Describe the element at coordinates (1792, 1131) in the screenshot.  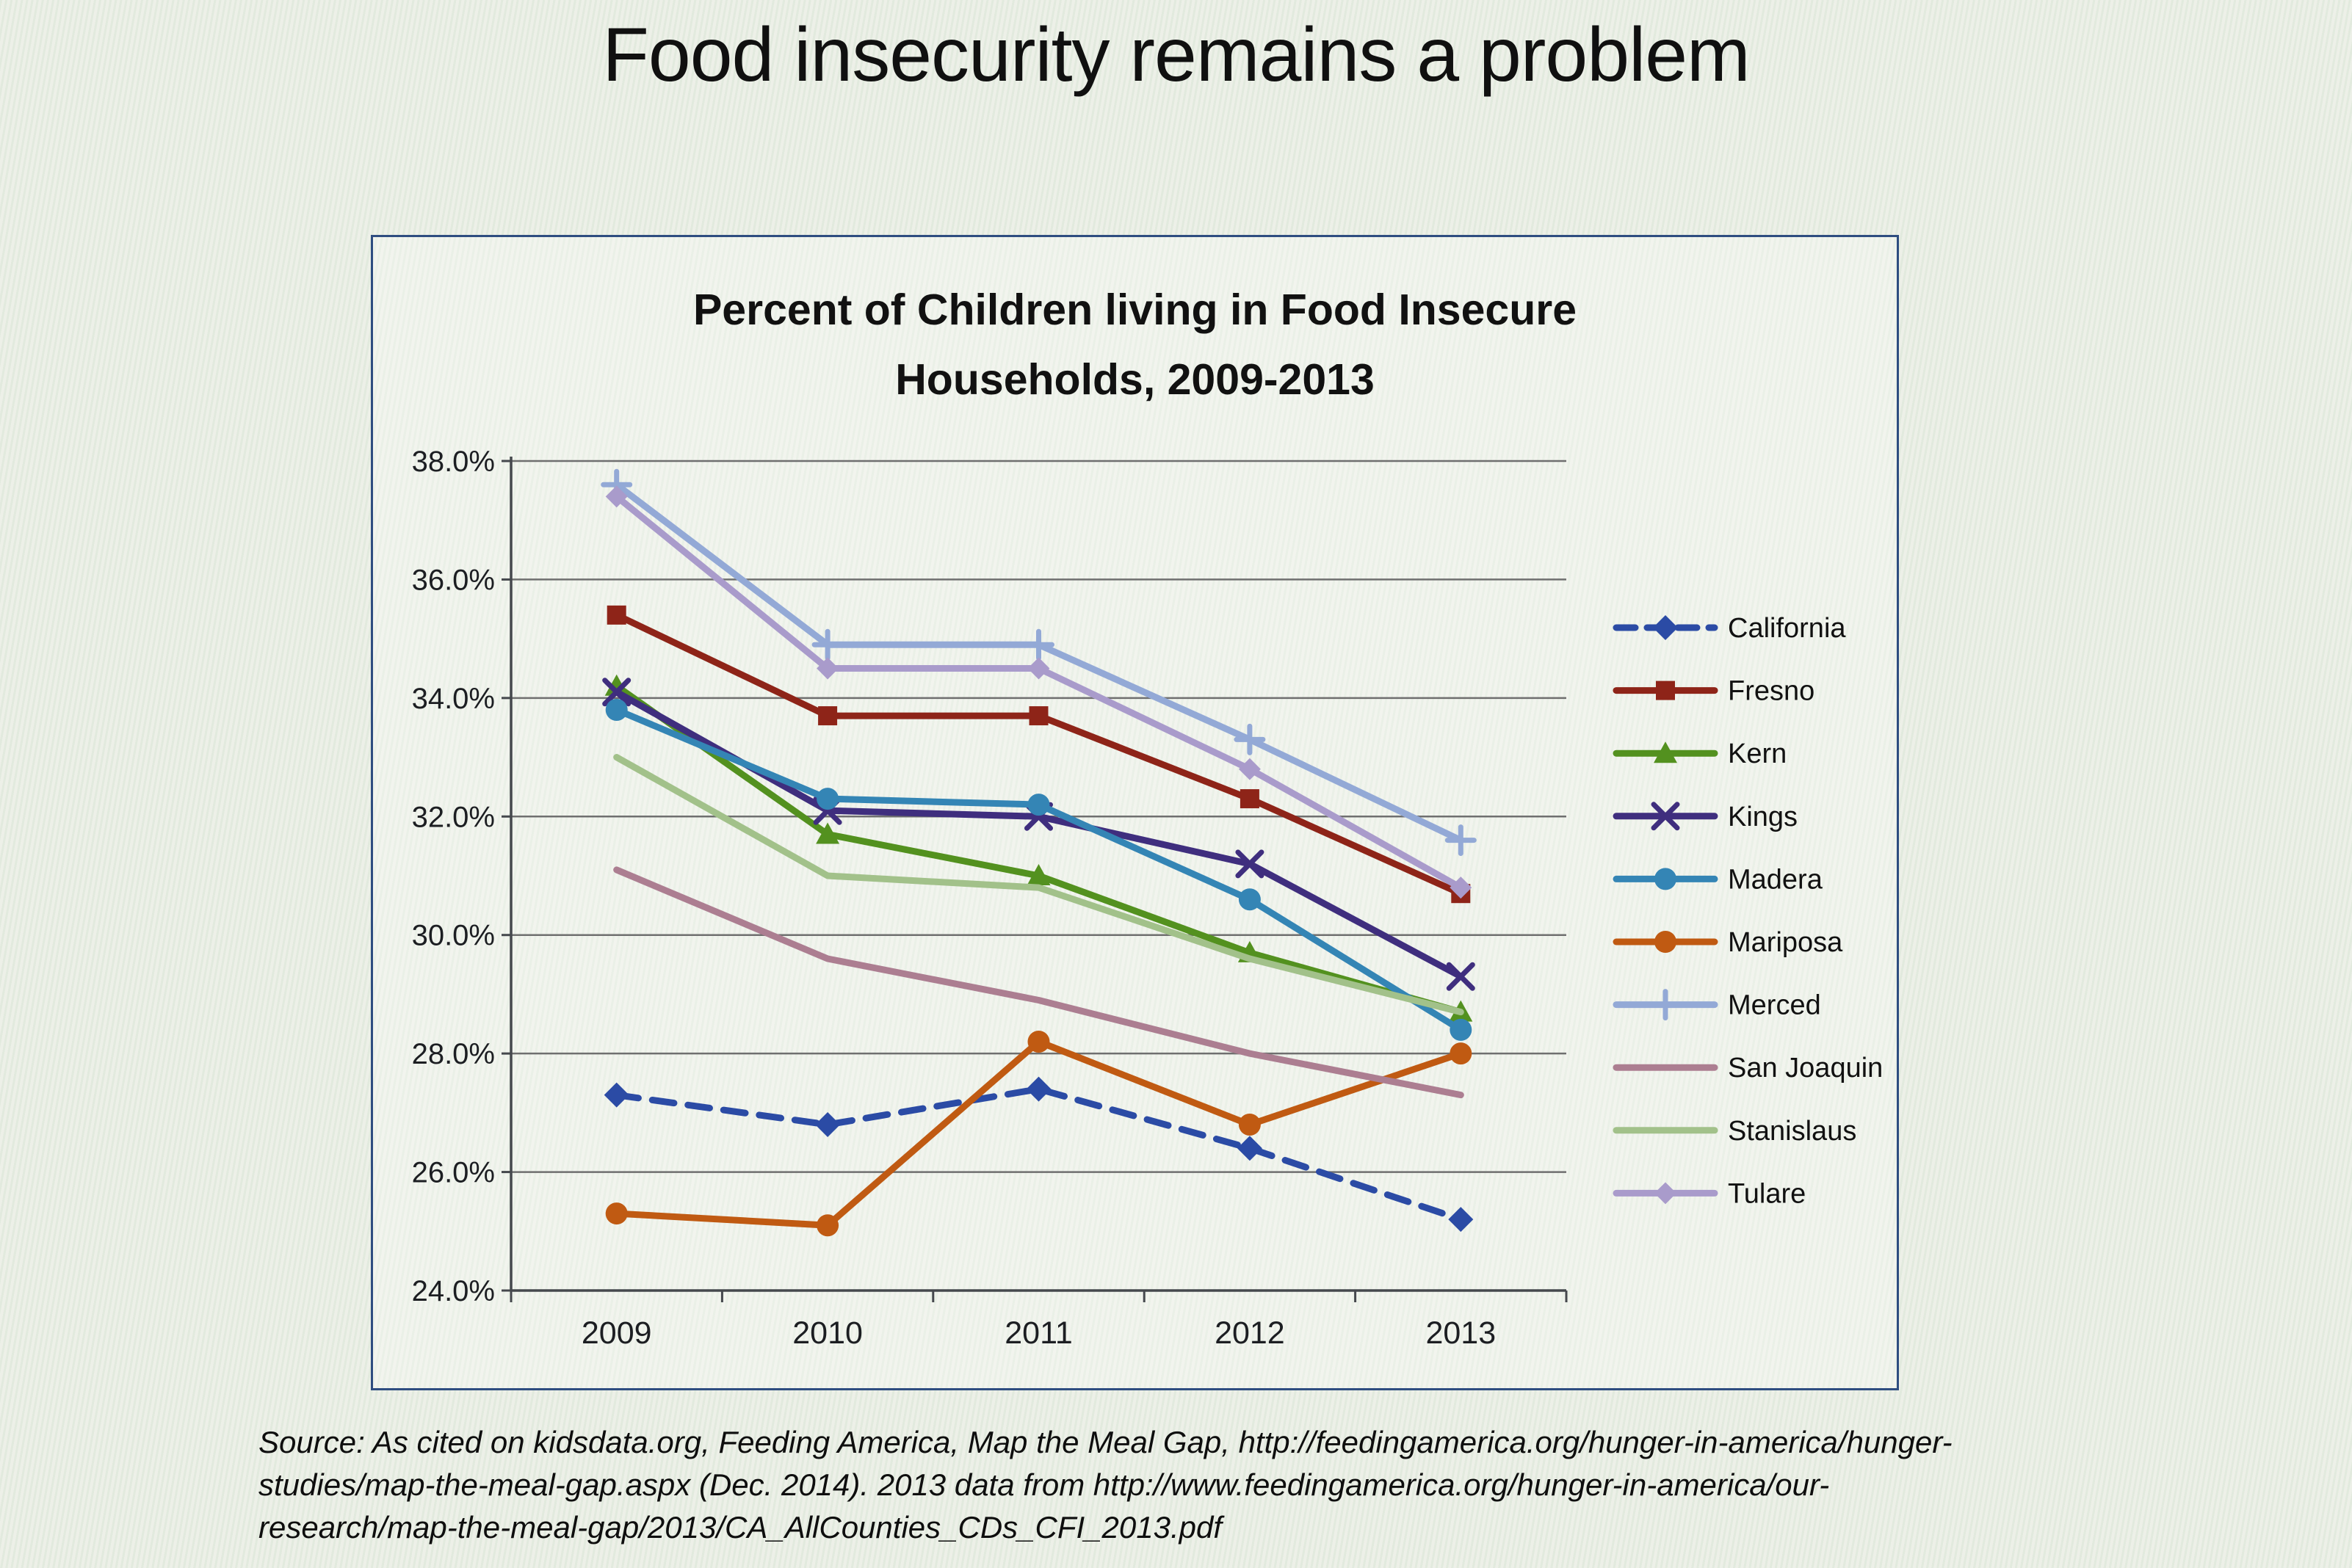
I see `legend-label: Stanislaus` at that location.